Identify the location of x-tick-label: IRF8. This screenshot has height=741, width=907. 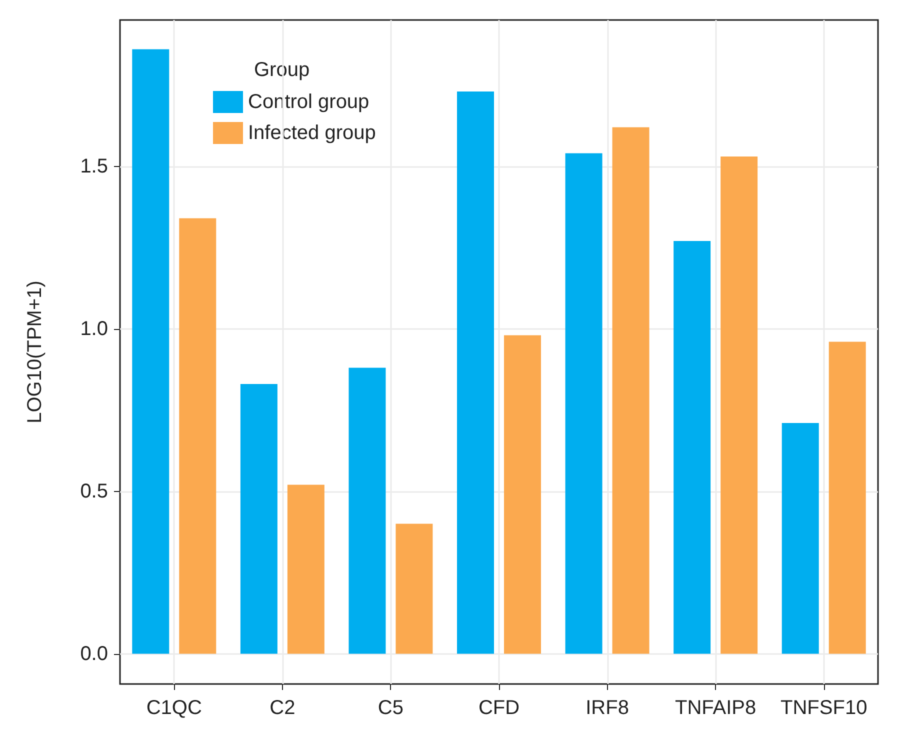
(607, 708).